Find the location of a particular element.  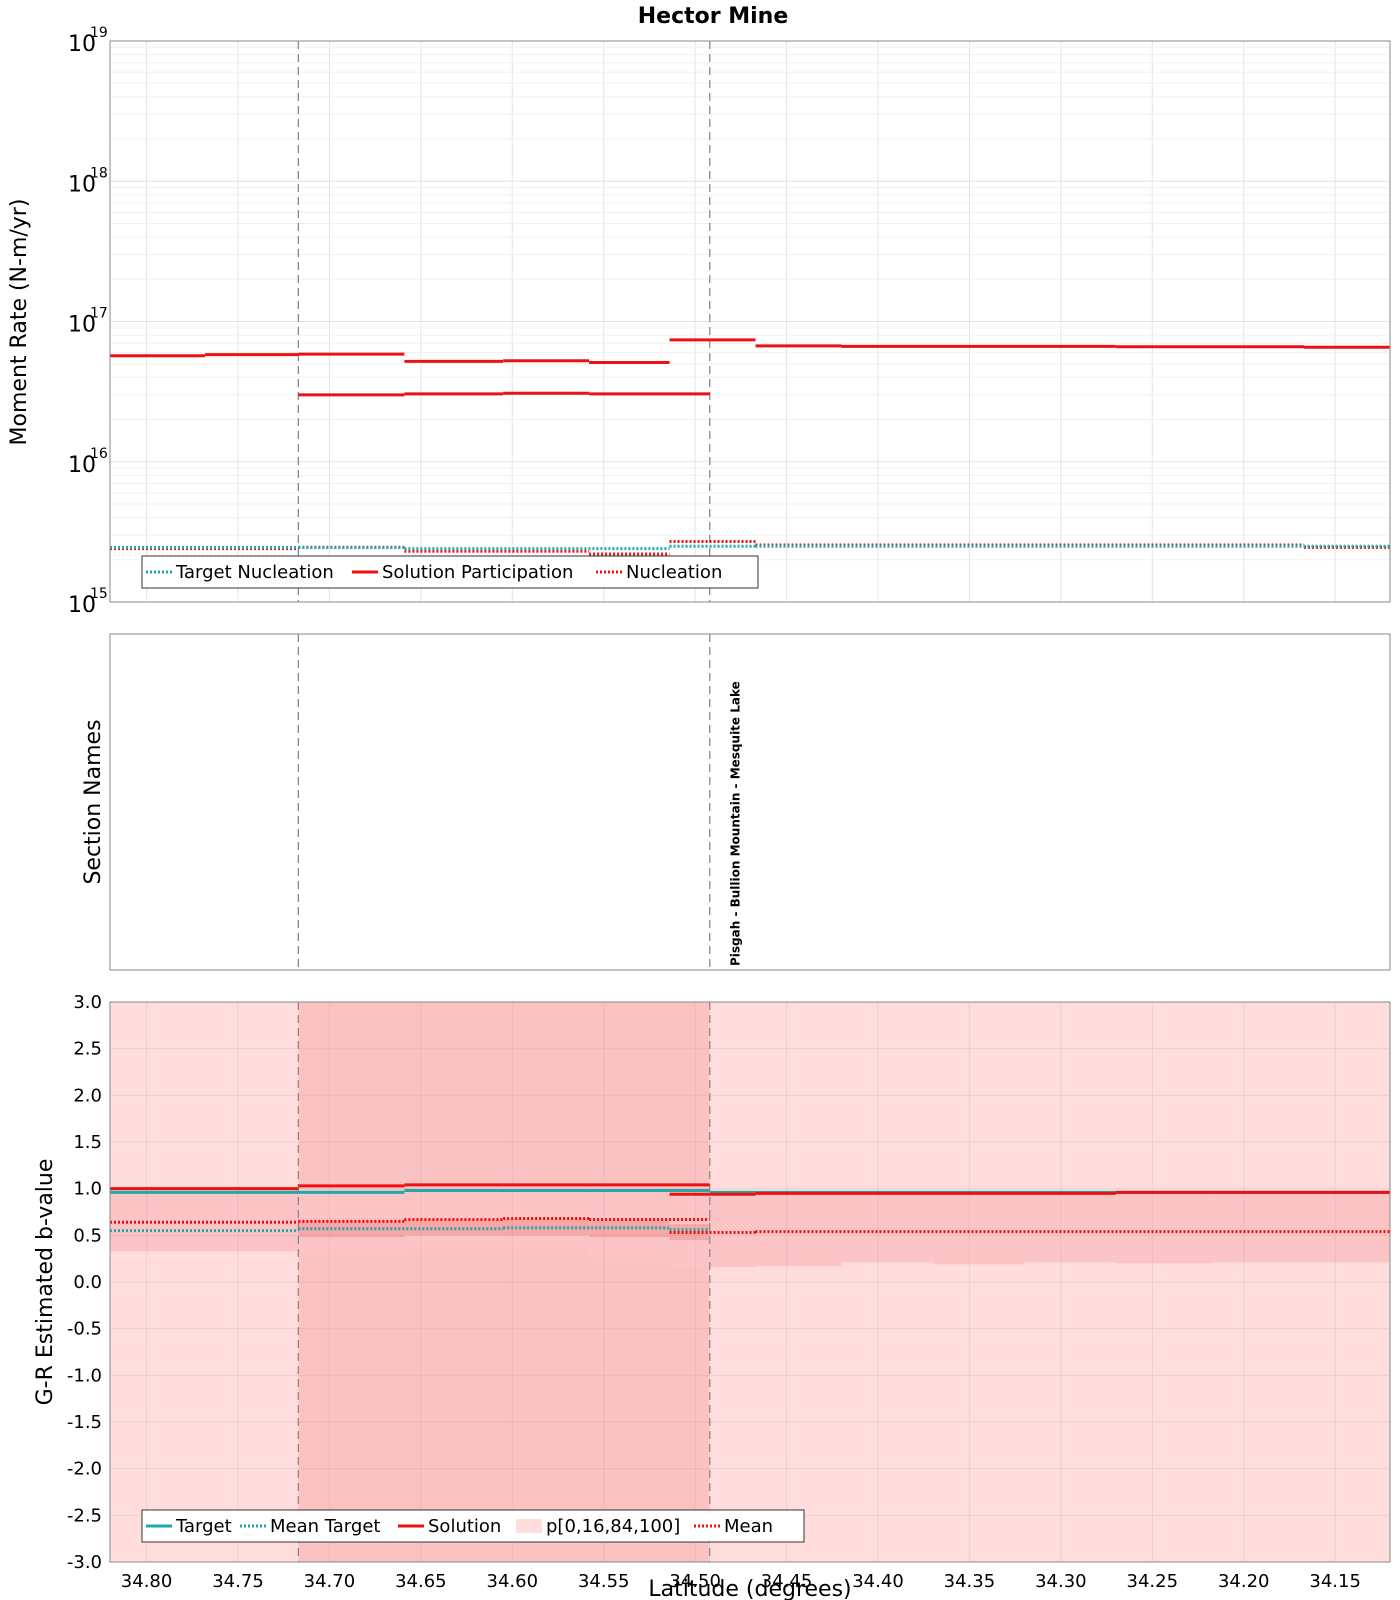

b-value-y-tick-label: 1.0 is located at coordinates (87, 1189).